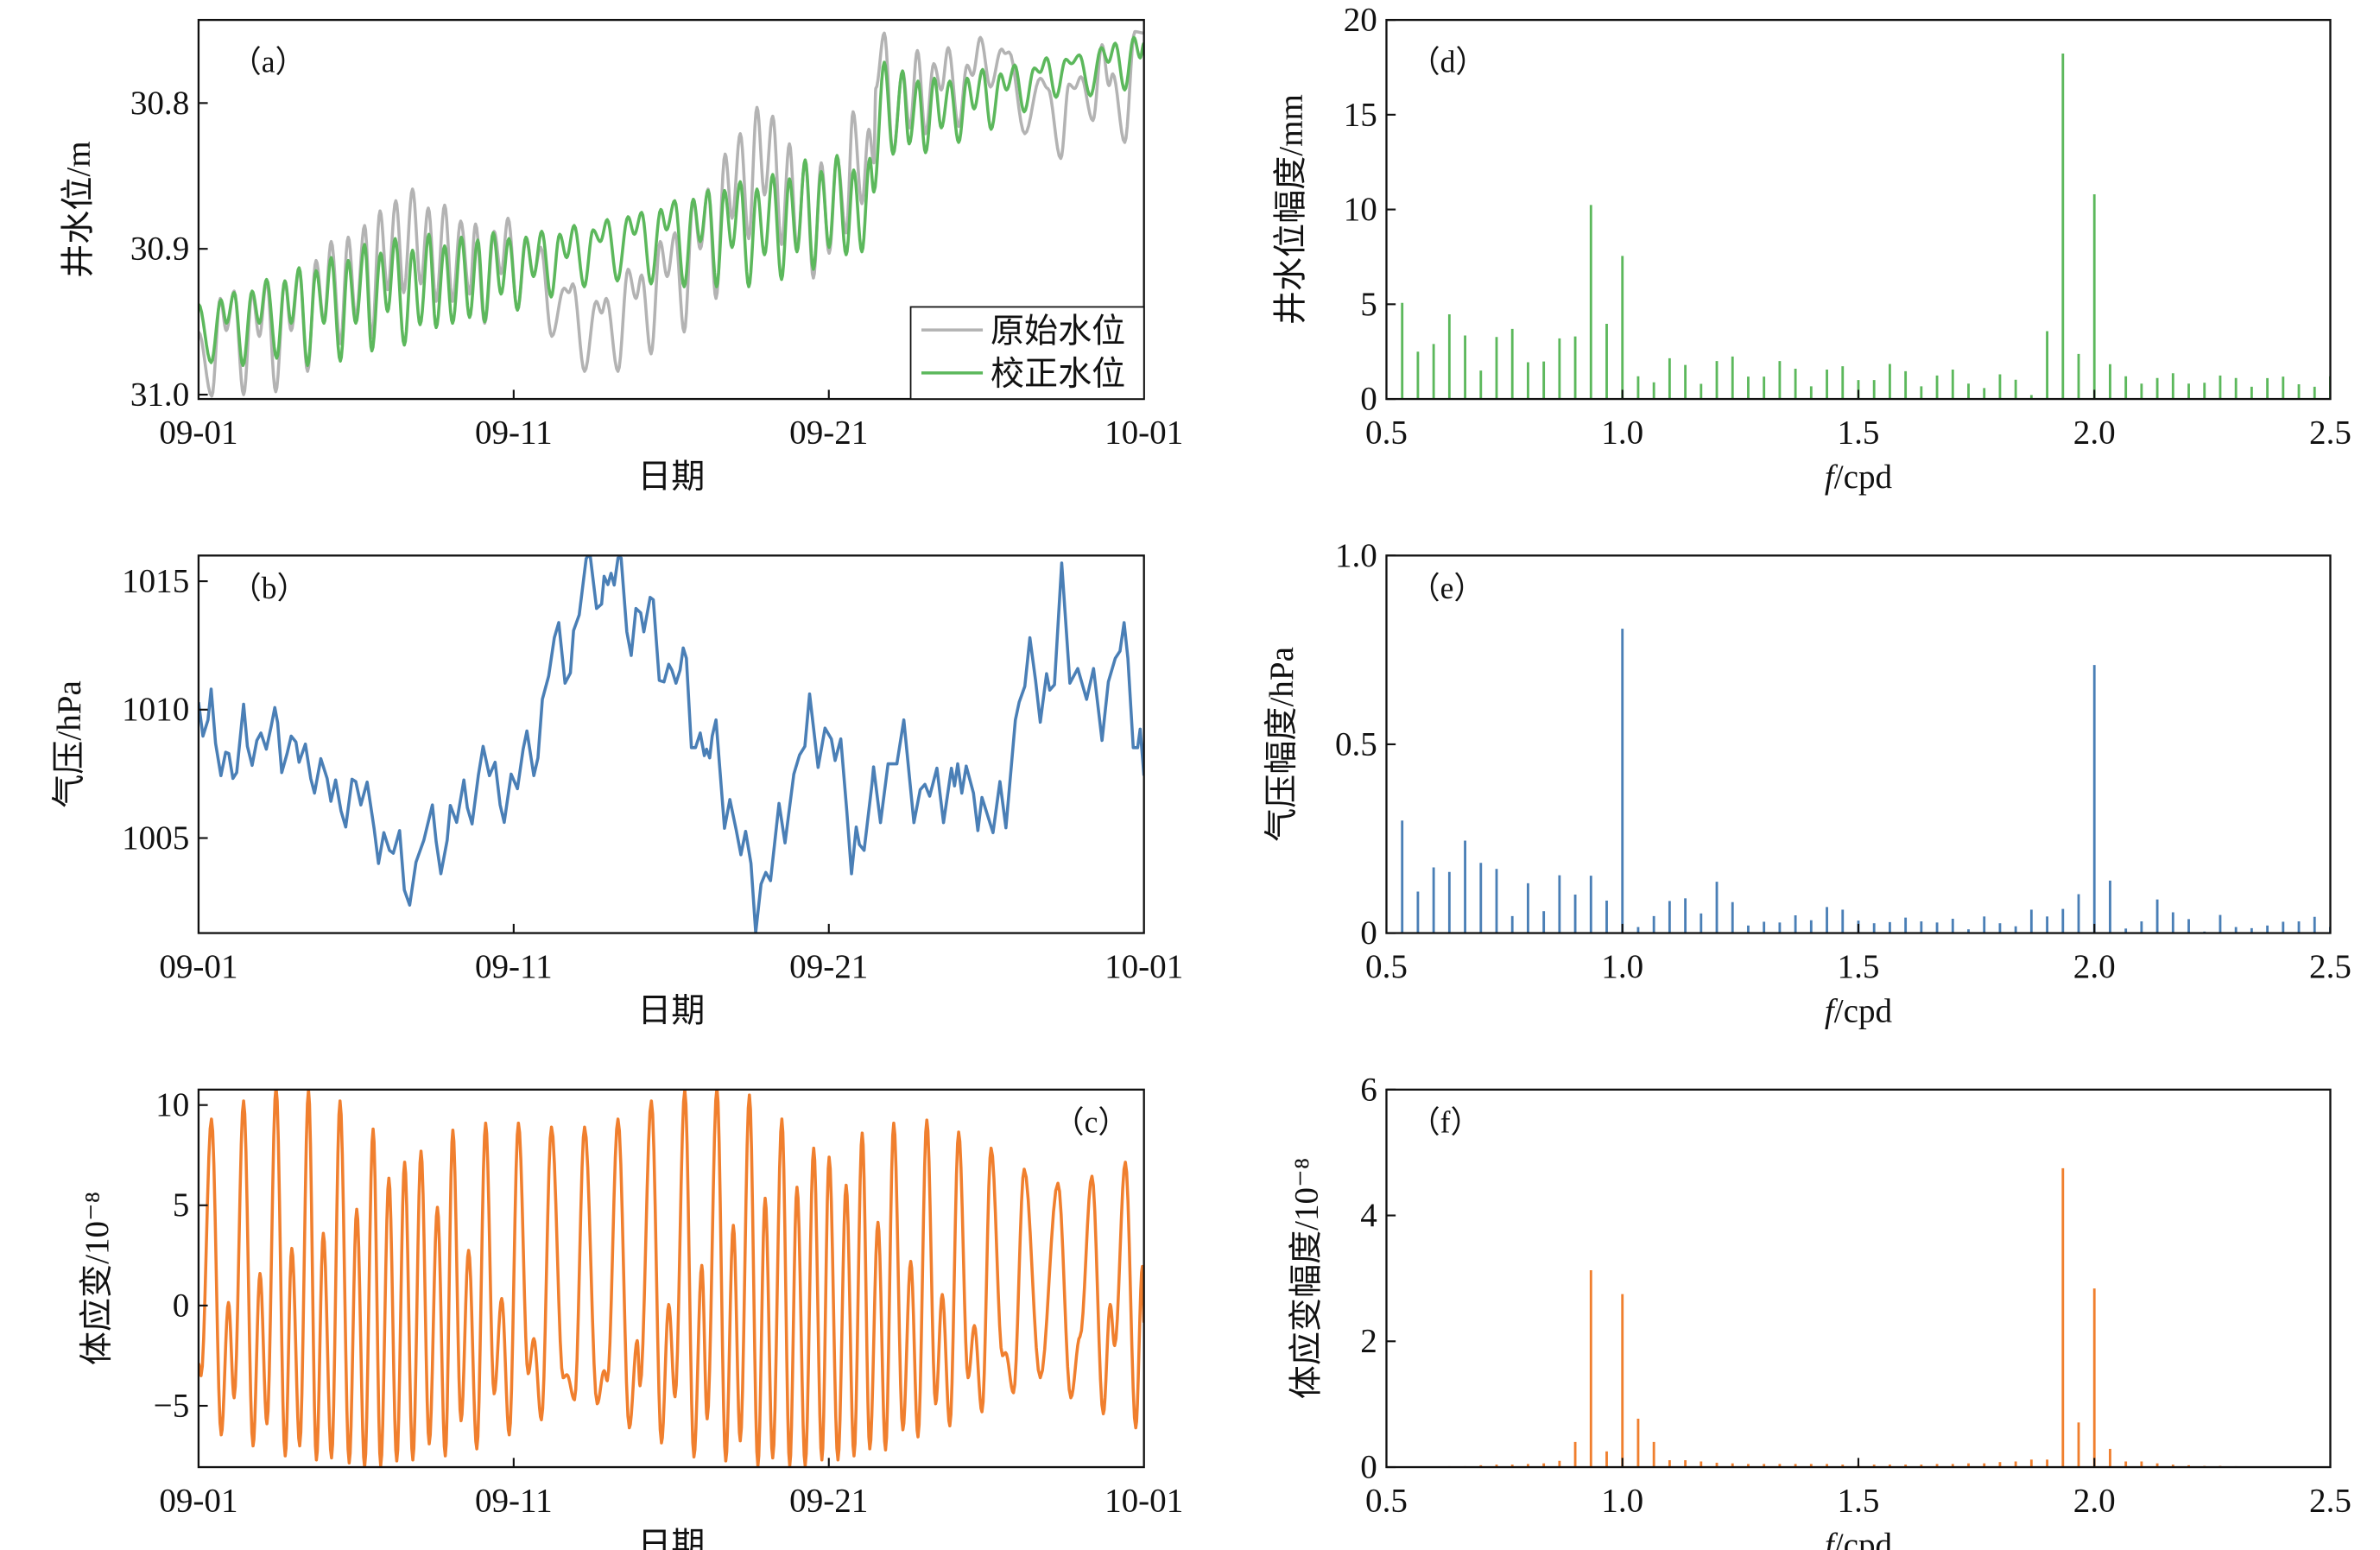 This screenshot has width=2380, height=1550. What do you see at coordinates (159, 103) in the screenshot?
I see `y-tick-label: 30.8` at bounding box center [159, 103].